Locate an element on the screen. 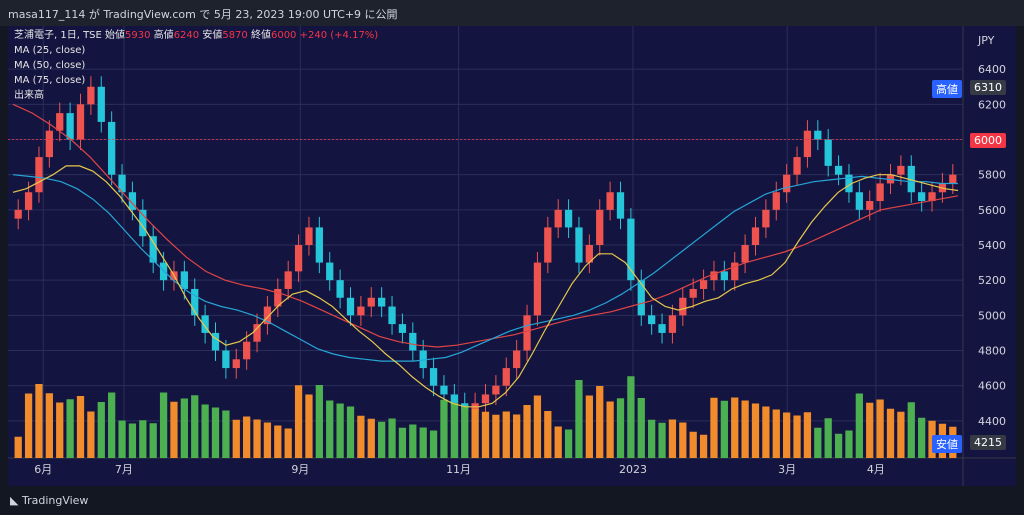 The image size is (1024, 515). ma75-legend: MA (75, close) is located at coordinates (50, 80).